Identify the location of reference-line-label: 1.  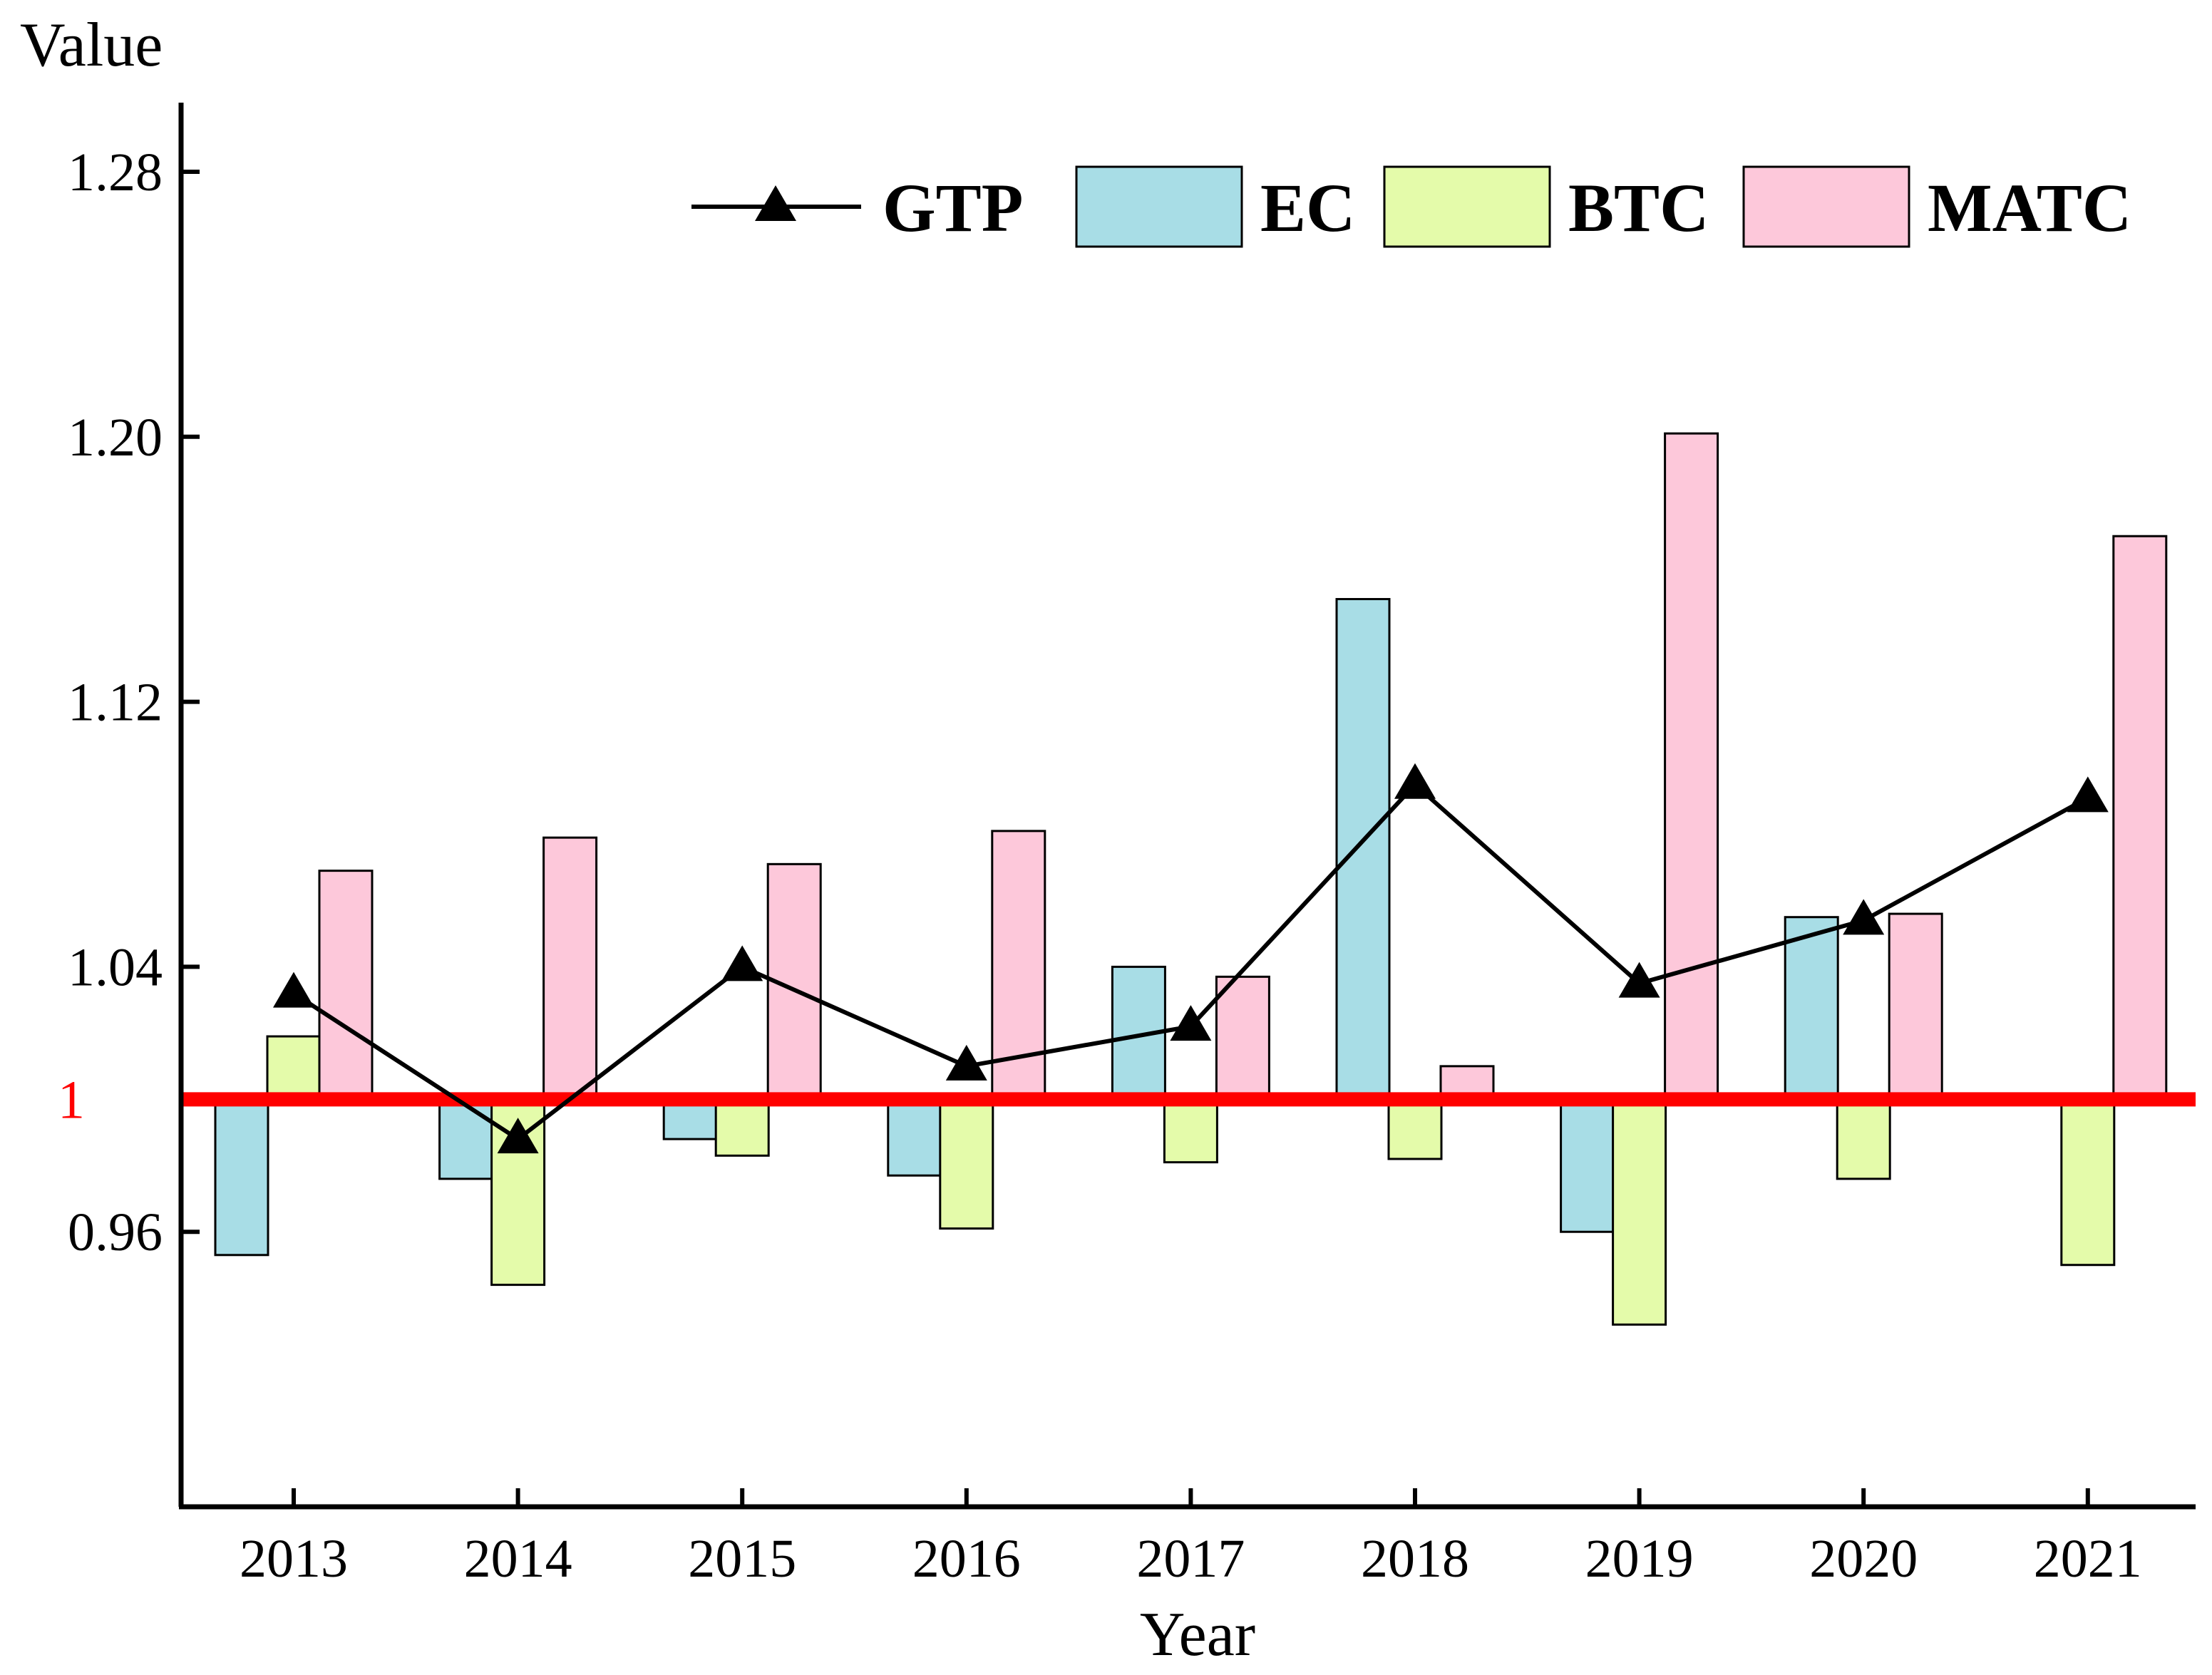
(71, 1100).